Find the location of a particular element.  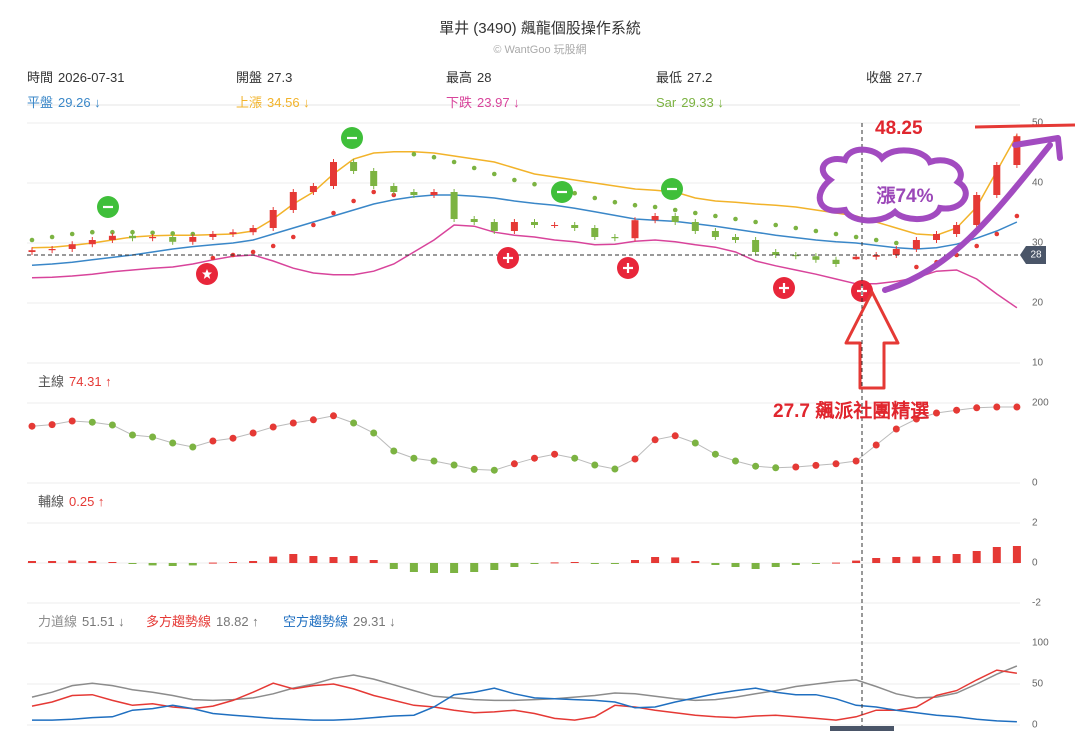

legend-name: 輔線 is located at coordinates (51, 501).